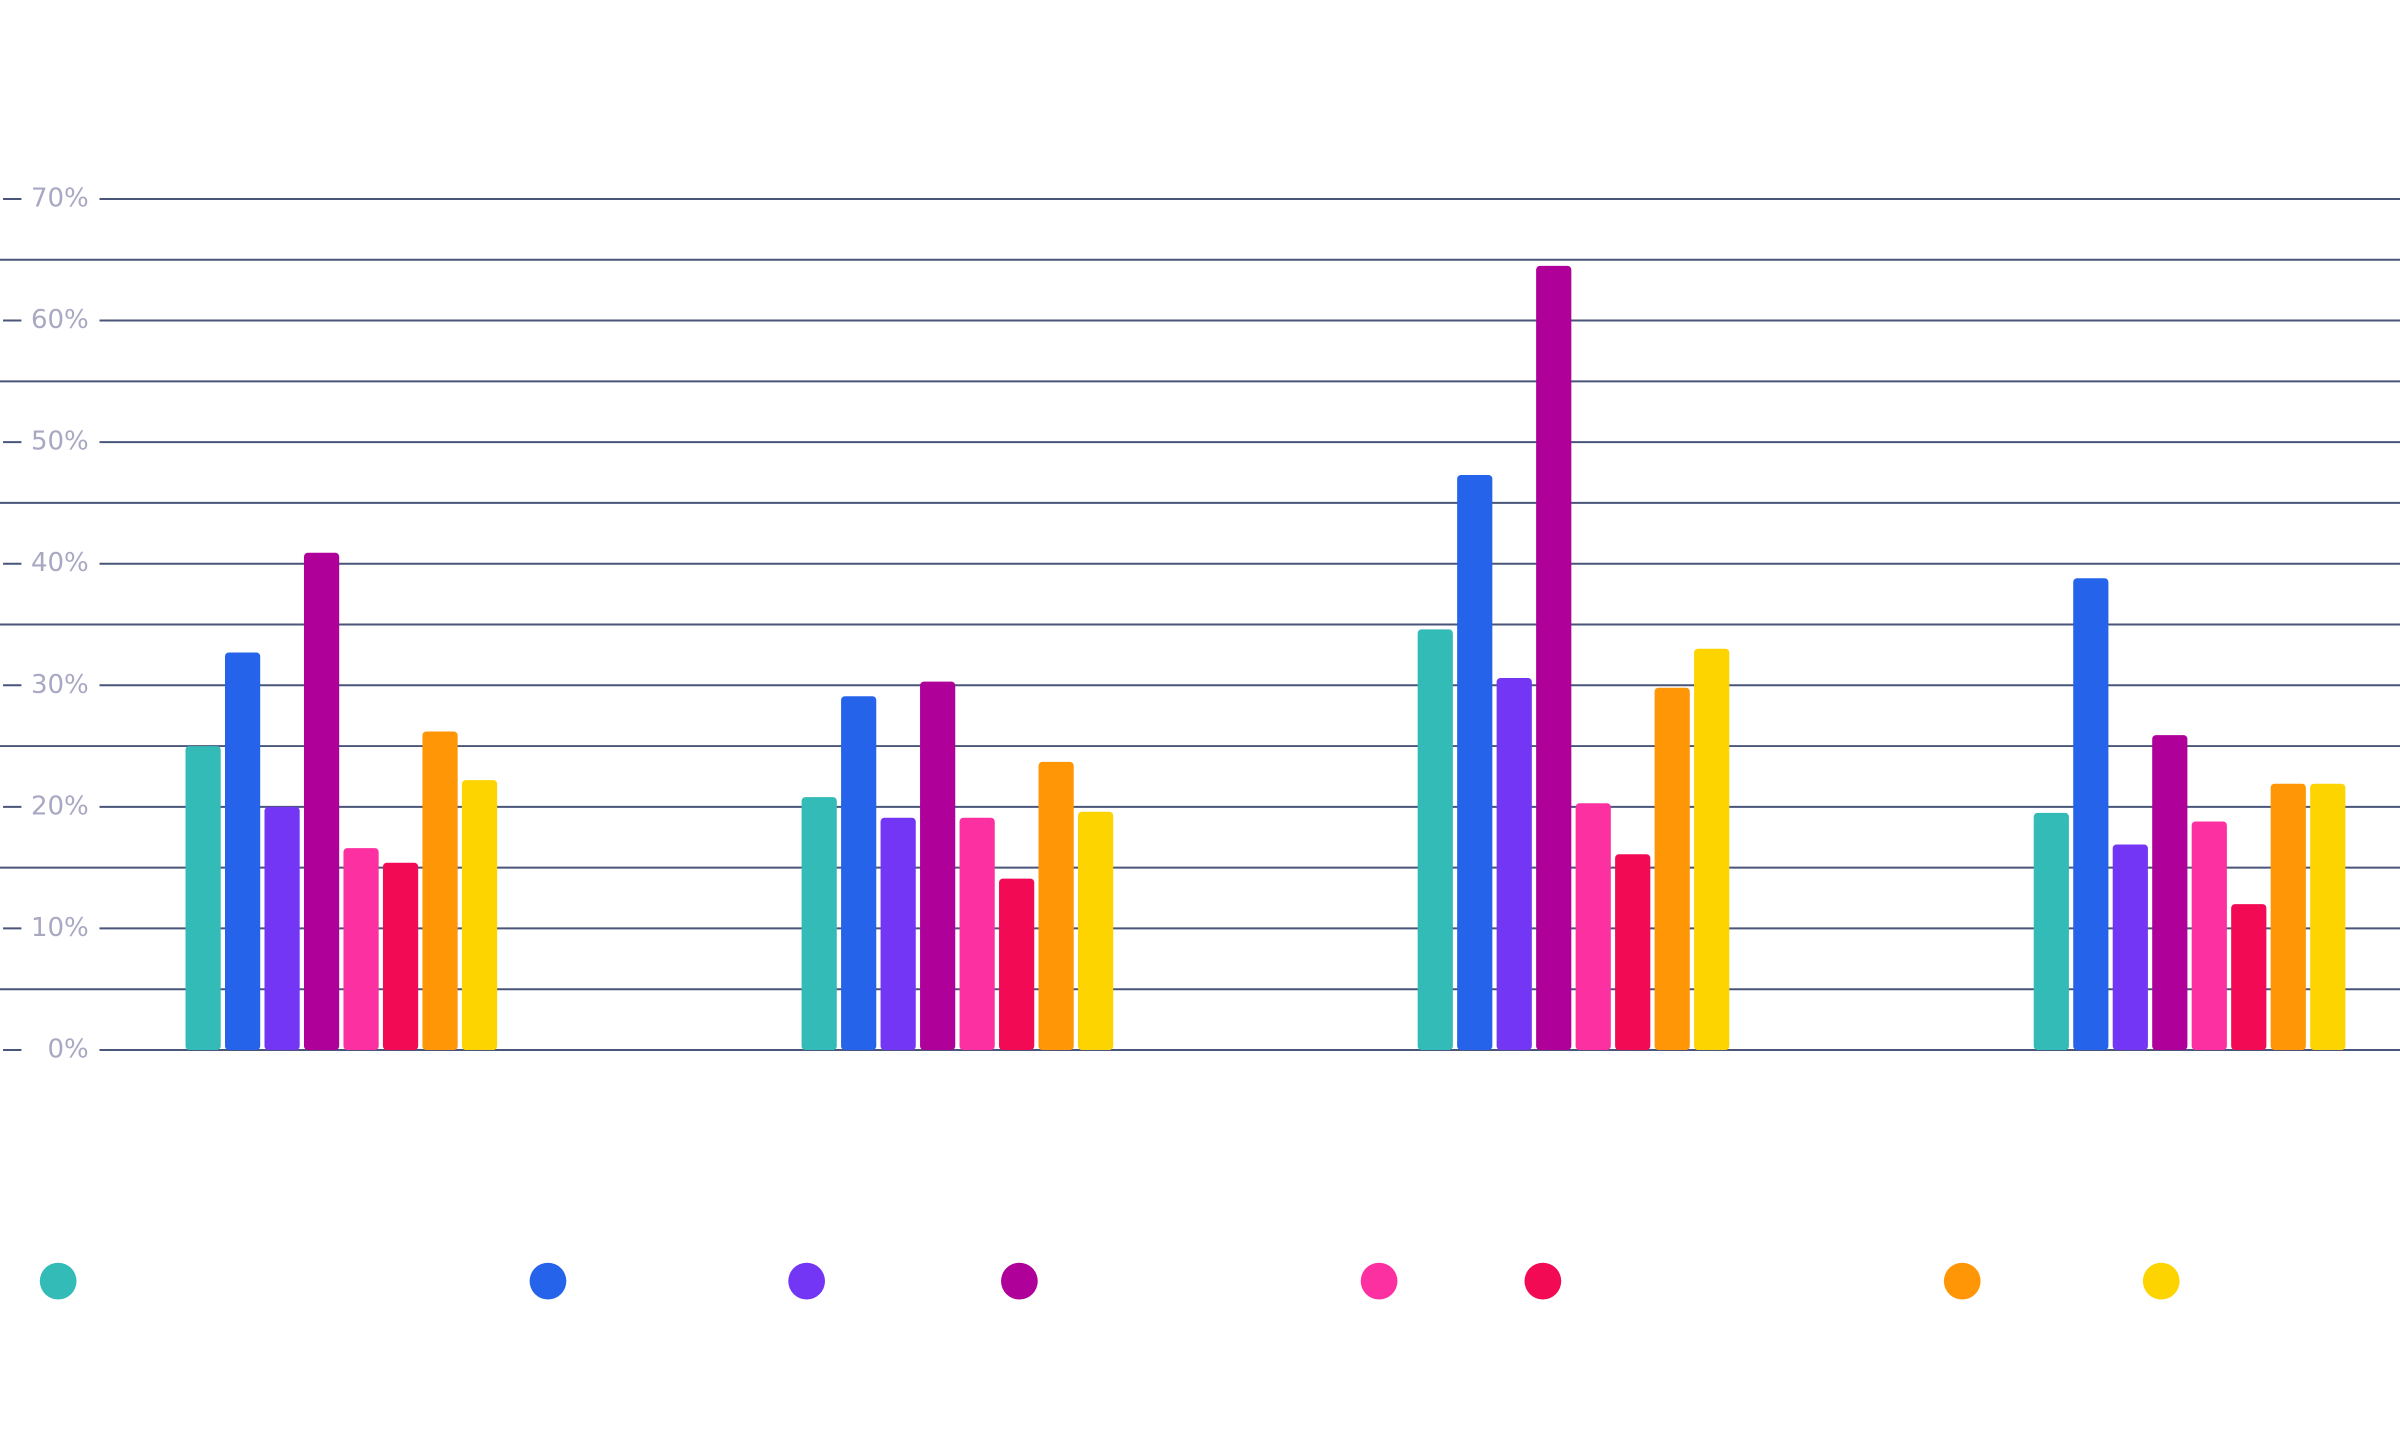  What do you see at coordinates (60, 928) in the screenshot?
I see `y-tick-label: 10%` at bounding box center [60, 928].